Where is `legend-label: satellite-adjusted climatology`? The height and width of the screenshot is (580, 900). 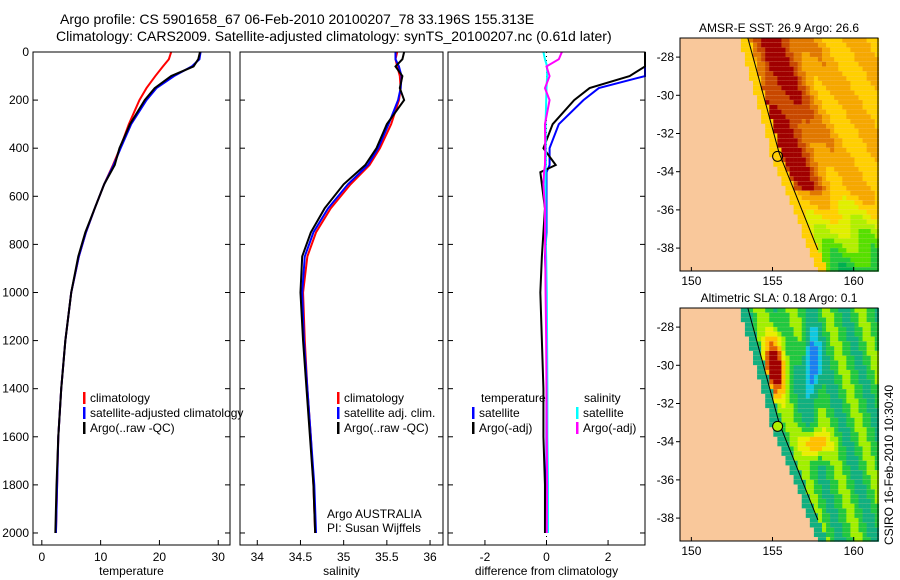 legend-label: satellite-adjusted climatology is located at coordinates (166, 413).